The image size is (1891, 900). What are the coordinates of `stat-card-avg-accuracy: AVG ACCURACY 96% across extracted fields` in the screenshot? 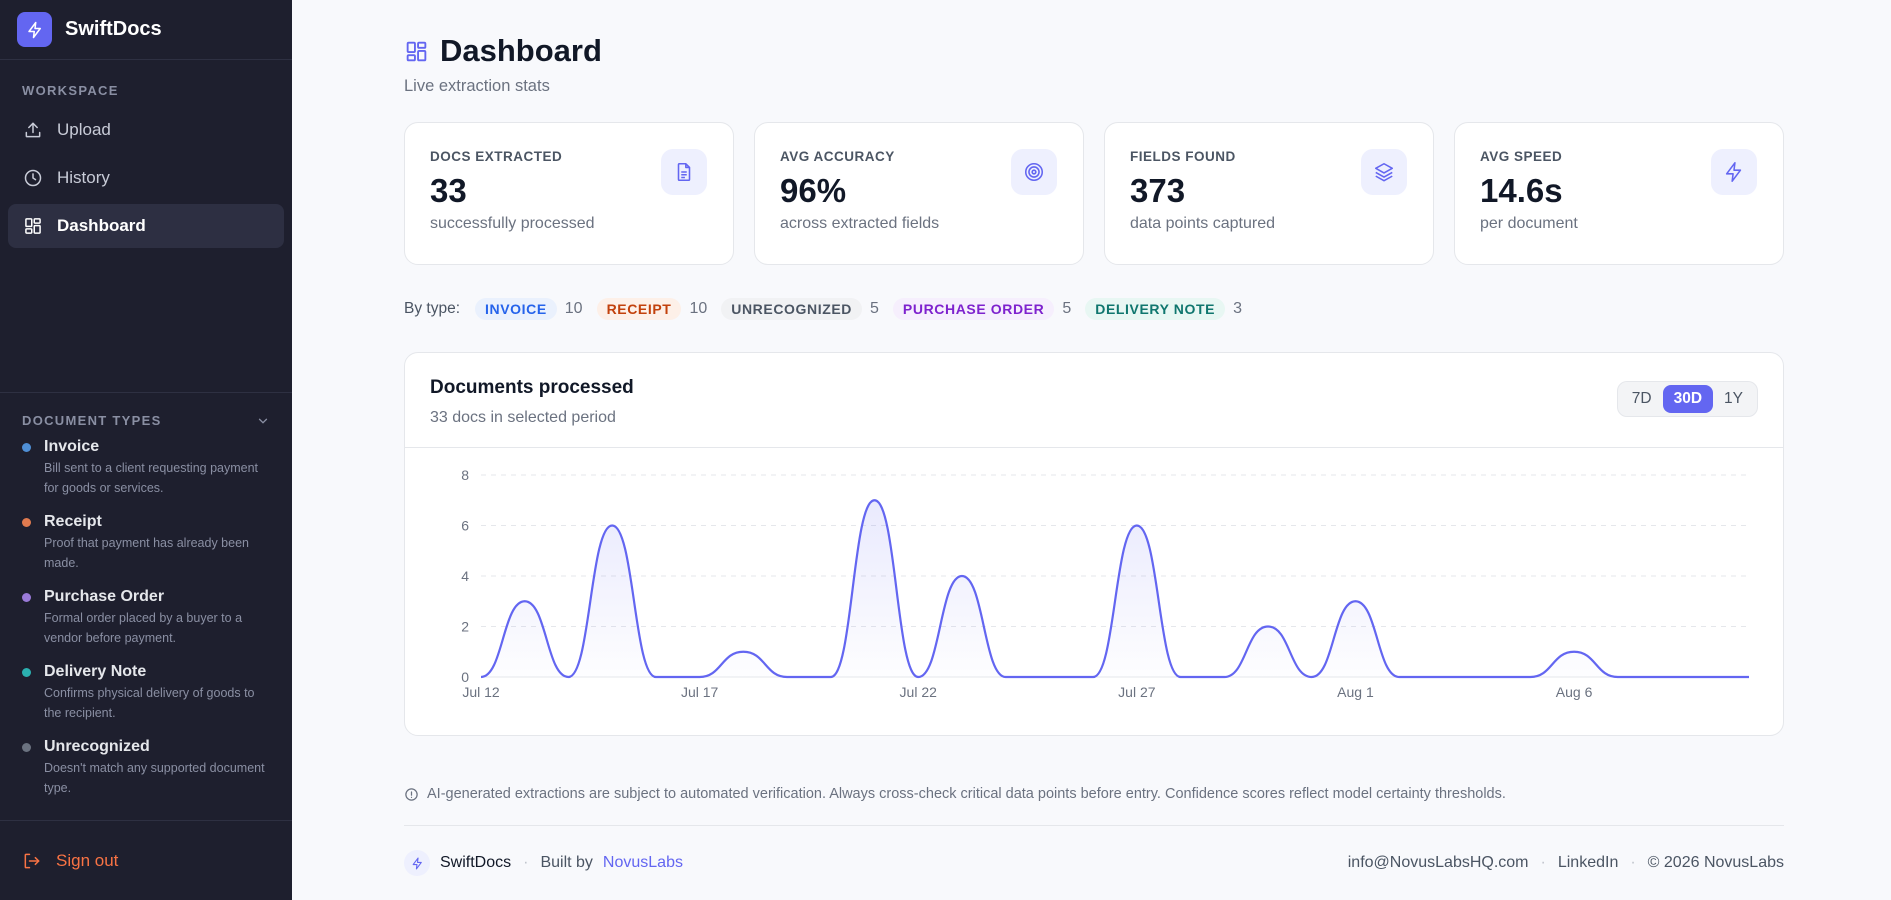 It's located at (919, 193).